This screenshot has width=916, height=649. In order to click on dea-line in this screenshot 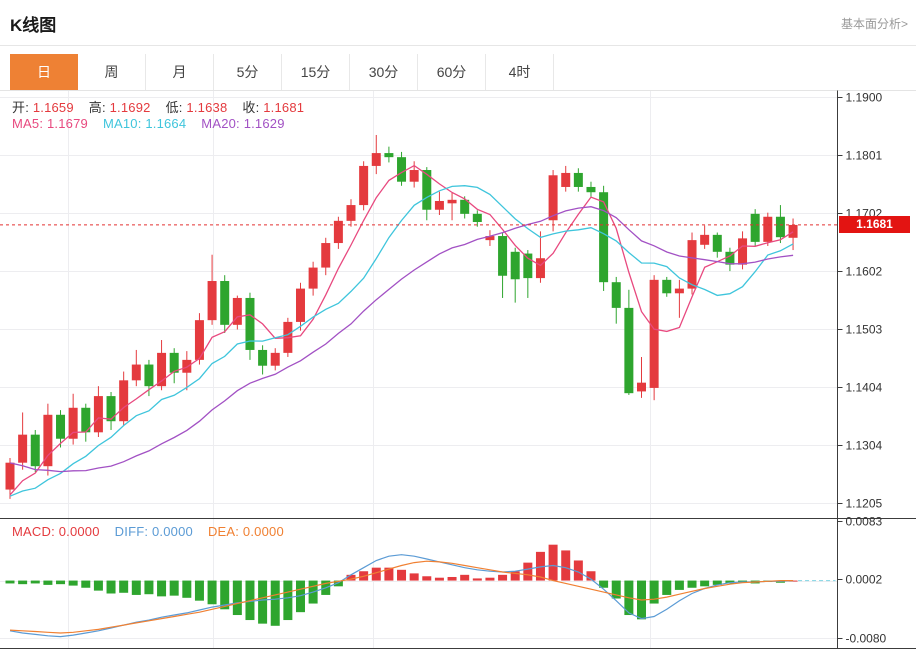, I will do `click(401, 597)`.